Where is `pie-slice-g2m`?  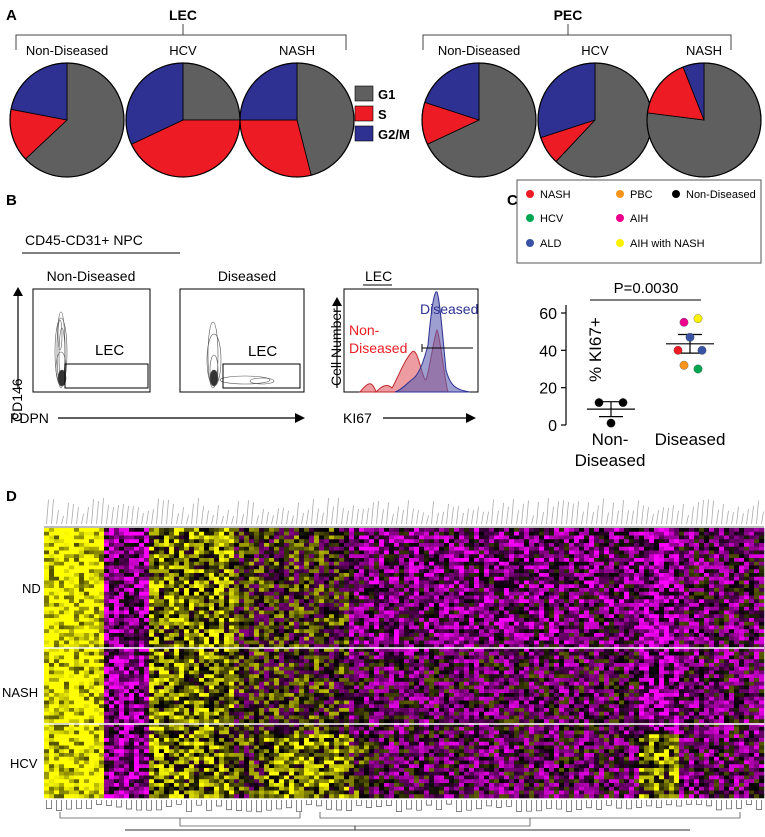
pie-slice-g2m is located at coordinates (268, 91).